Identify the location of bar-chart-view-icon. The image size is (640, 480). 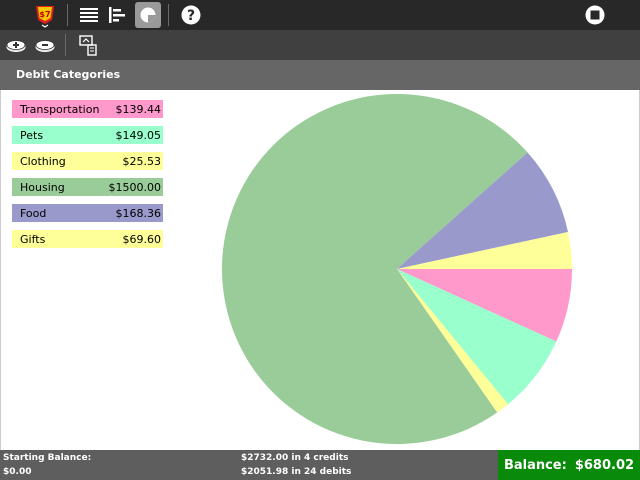
(117, 15).